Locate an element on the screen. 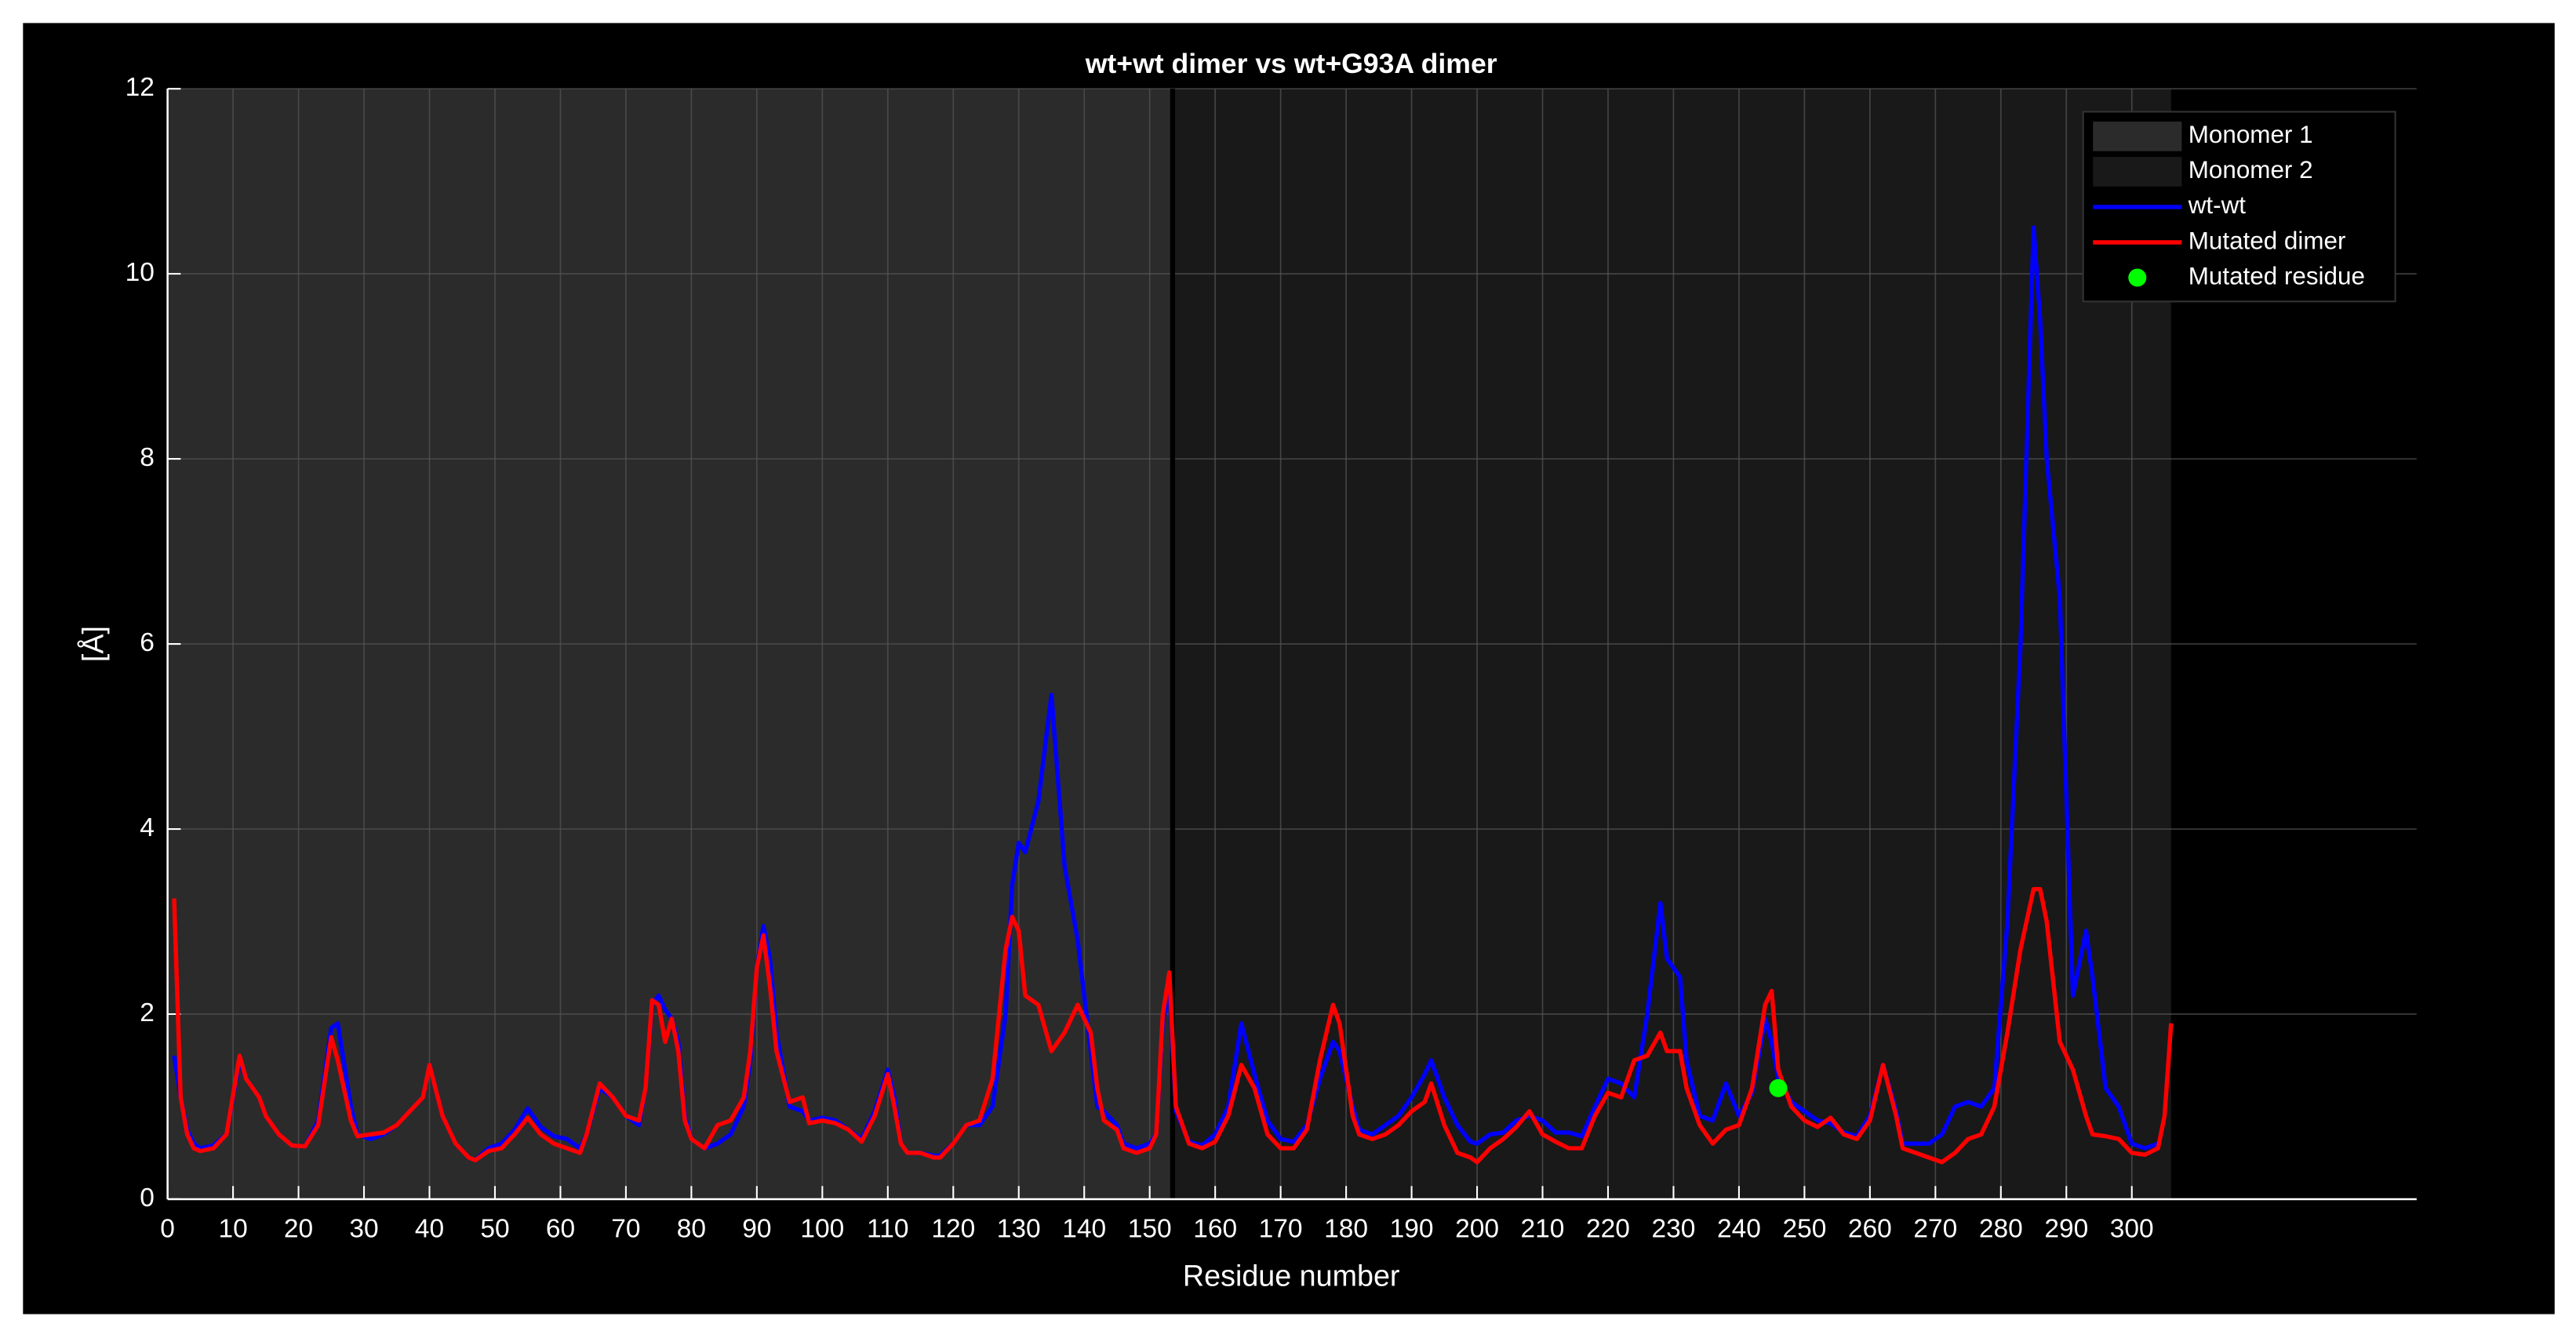 The height and width of the screenshot is (1338, 2576). x-tick-label: 10 is located at coordinates (232, 1229).